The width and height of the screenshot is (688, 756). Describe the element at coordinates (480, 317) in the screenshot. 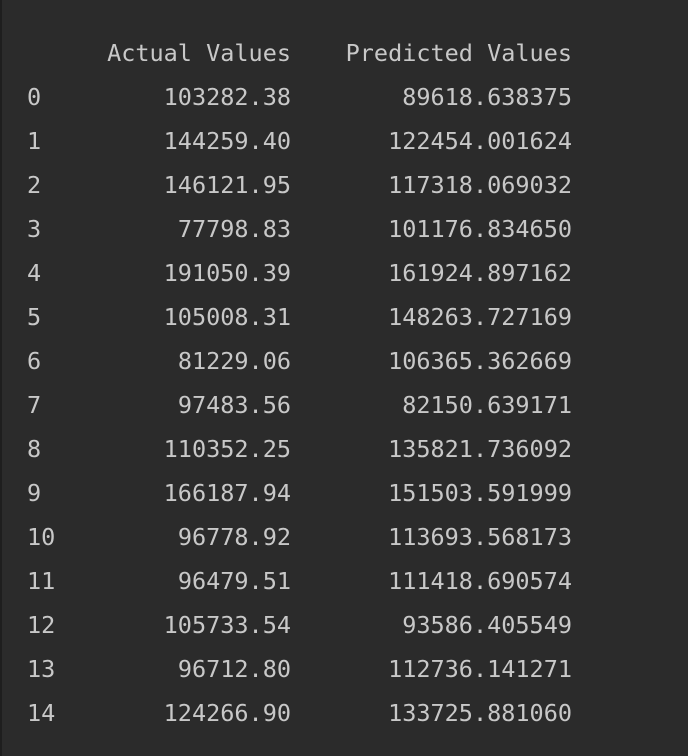

I see `predicted-value: 148263.727169` at that location.